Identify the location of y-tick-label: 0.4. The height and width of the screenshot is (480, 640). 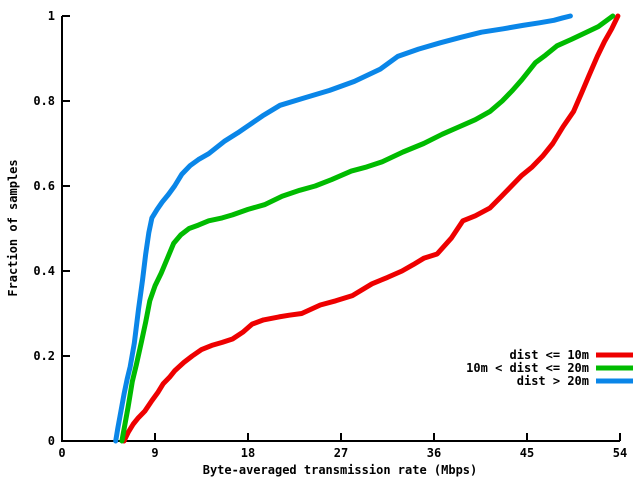
(44, 271).